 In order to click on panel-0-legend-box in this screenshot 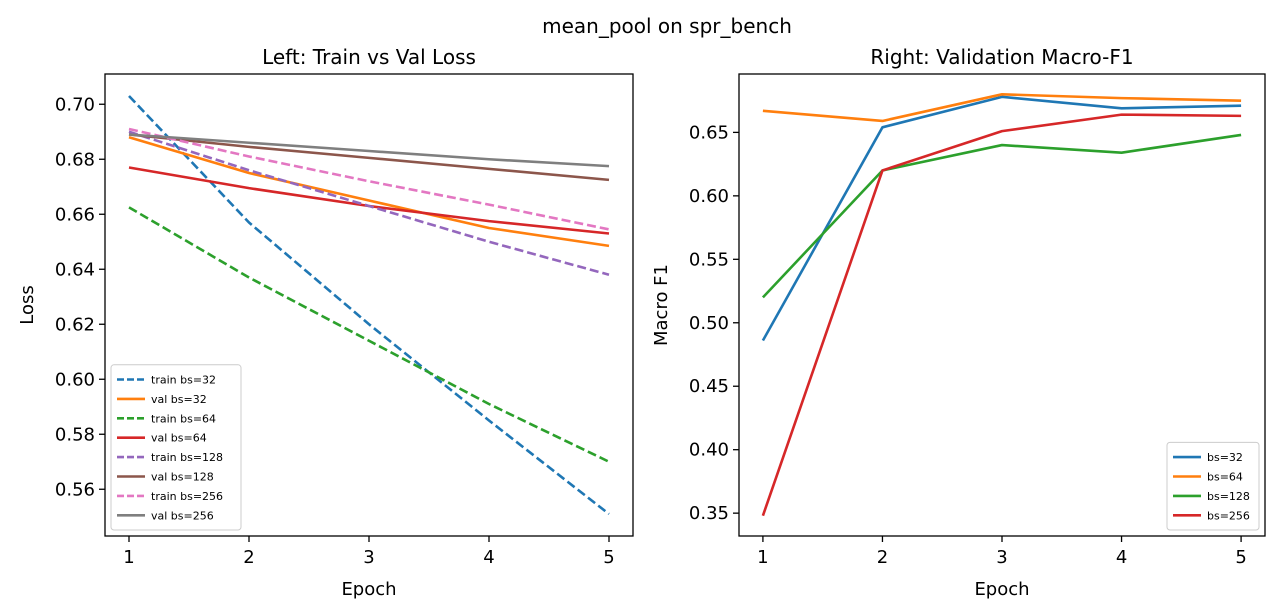, I will do `click(176, 447)`.